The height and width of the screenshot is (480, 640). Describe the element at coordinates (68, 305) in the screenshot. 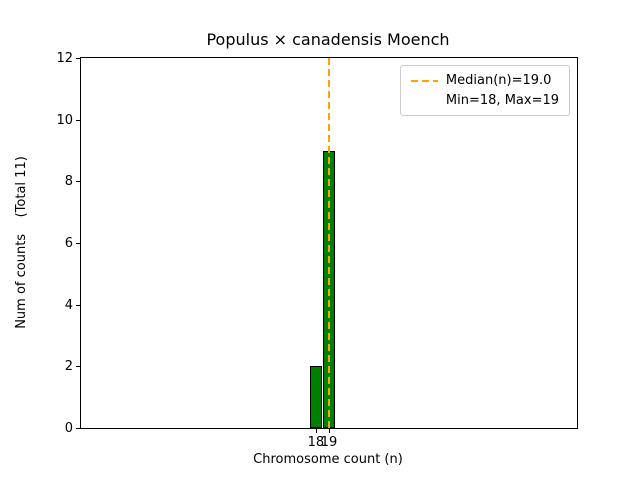

I see `y-tick-label: 4` at that location.